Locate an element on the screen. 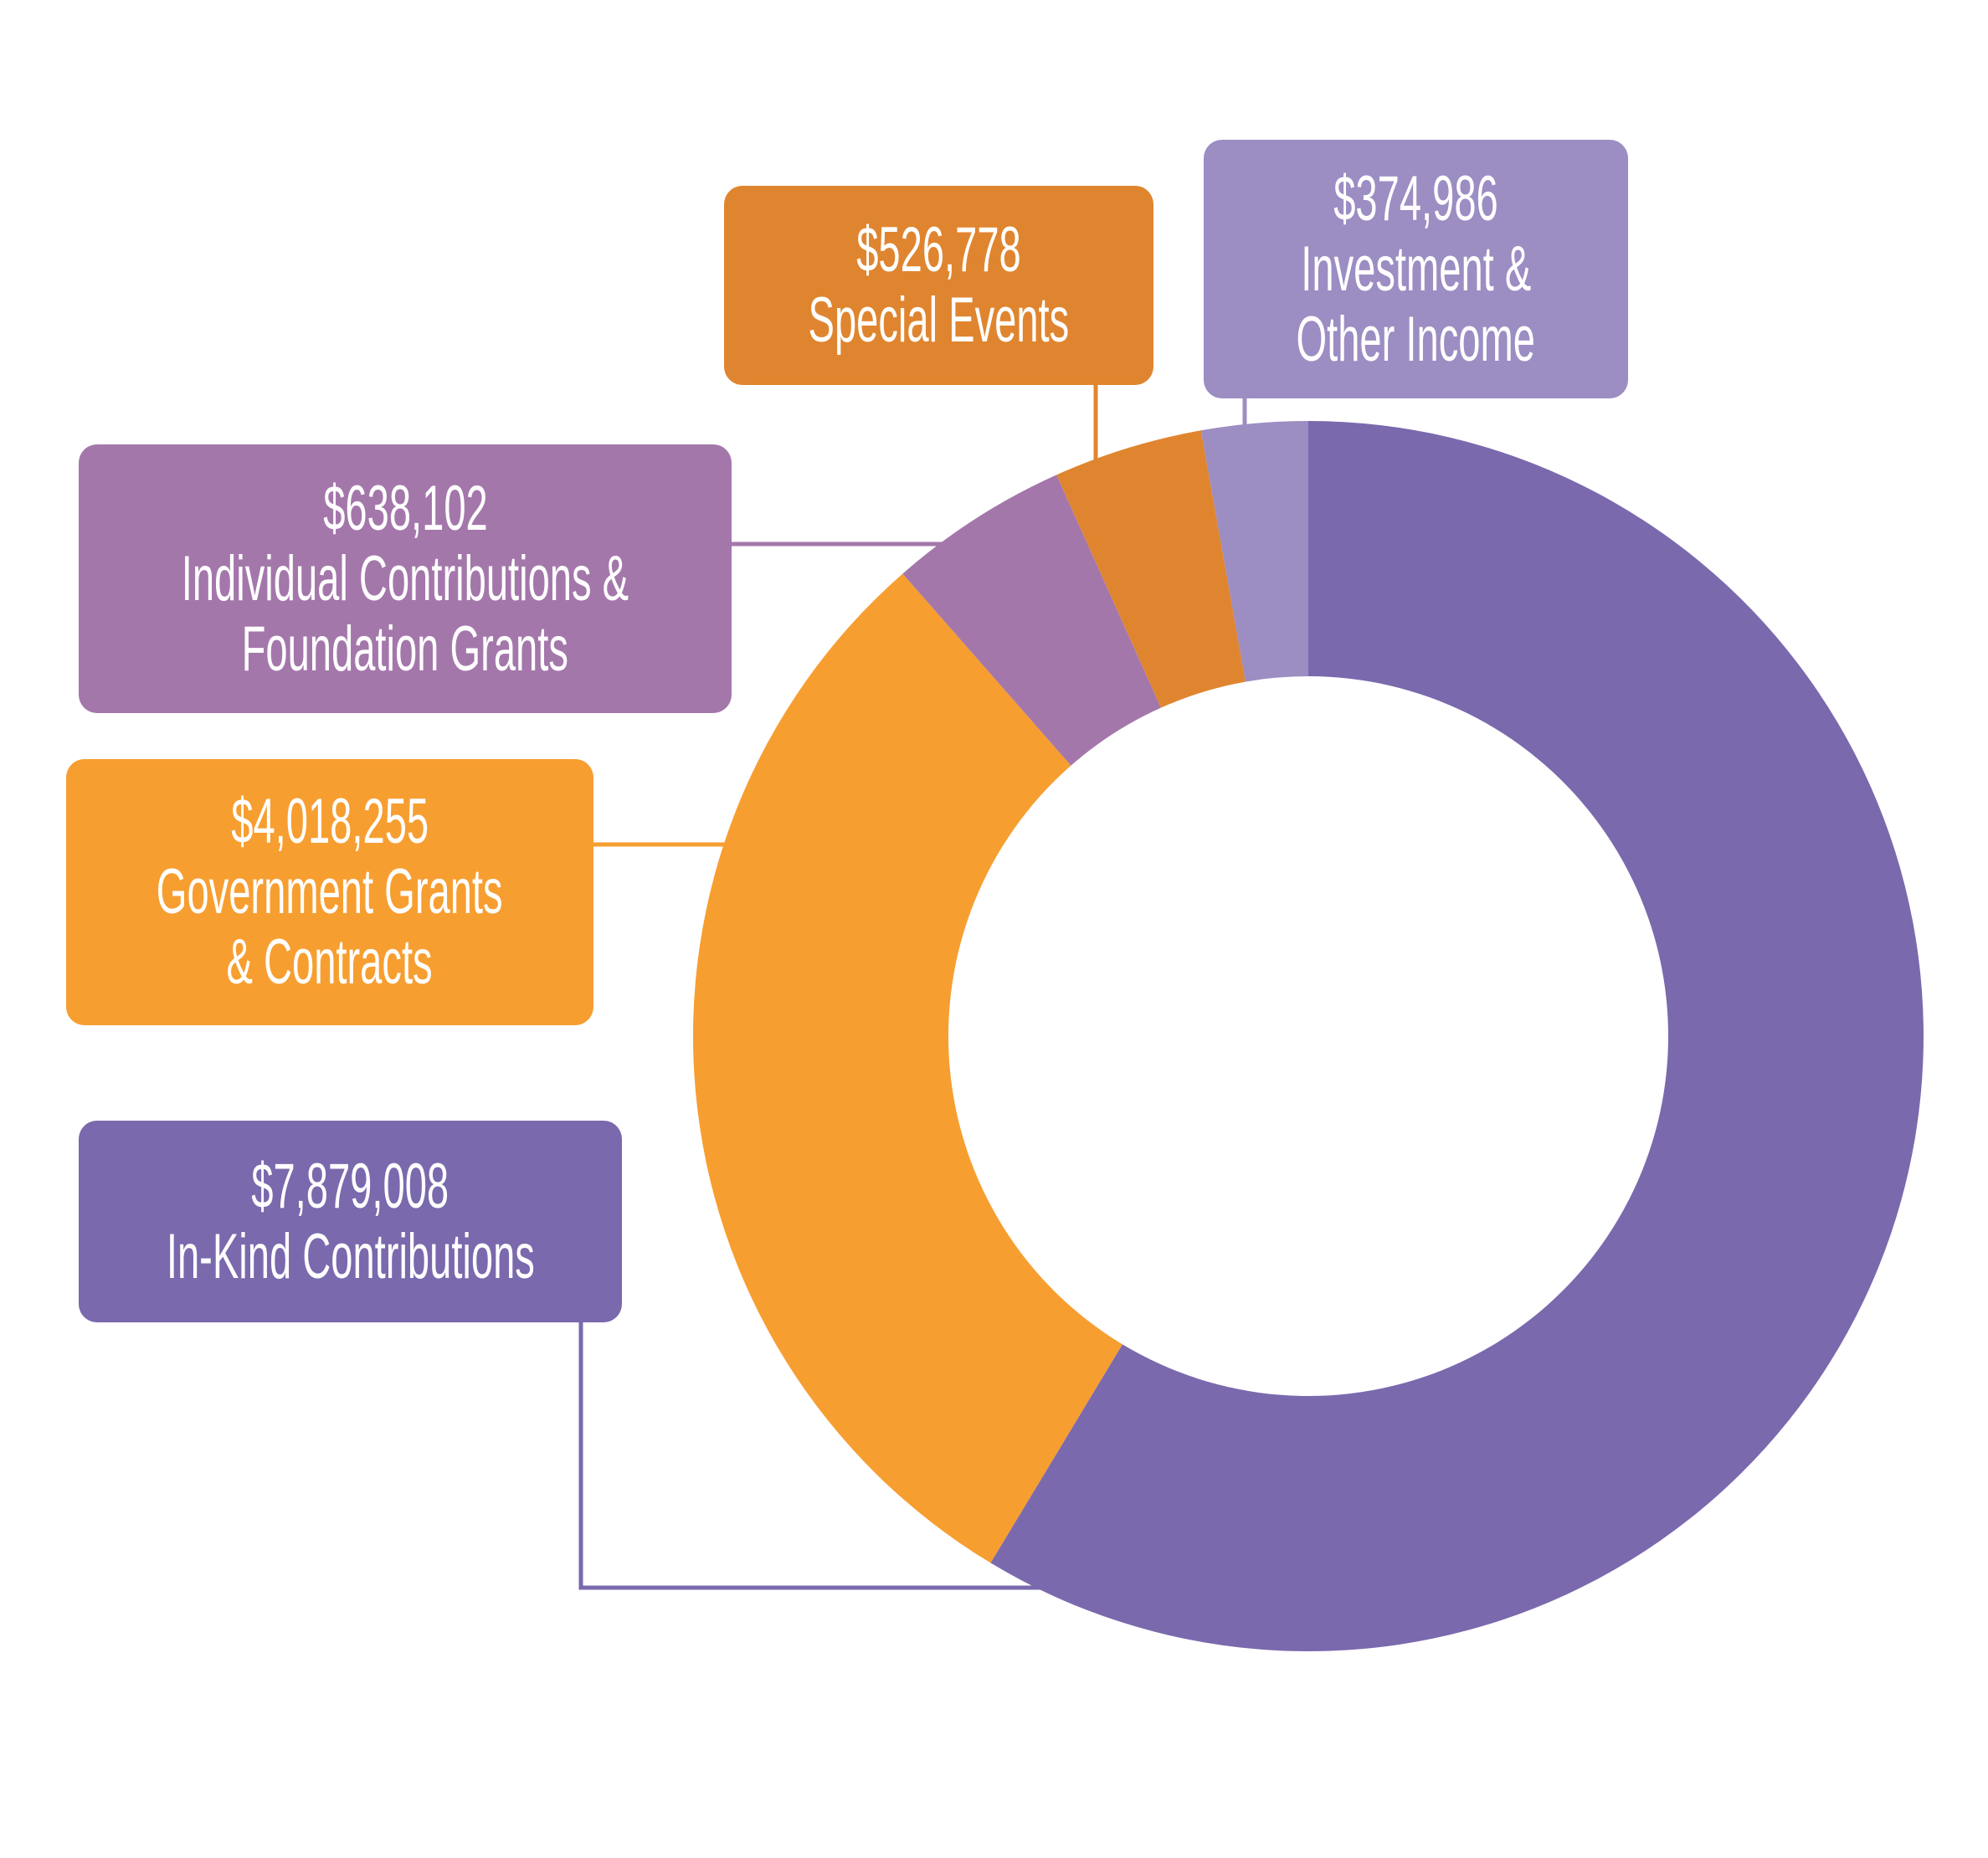 The height and width of the screenshot is (1858, 1988). label-box-investment: $374,986 Investment & Other Income is located at coordinates (1416, 269).